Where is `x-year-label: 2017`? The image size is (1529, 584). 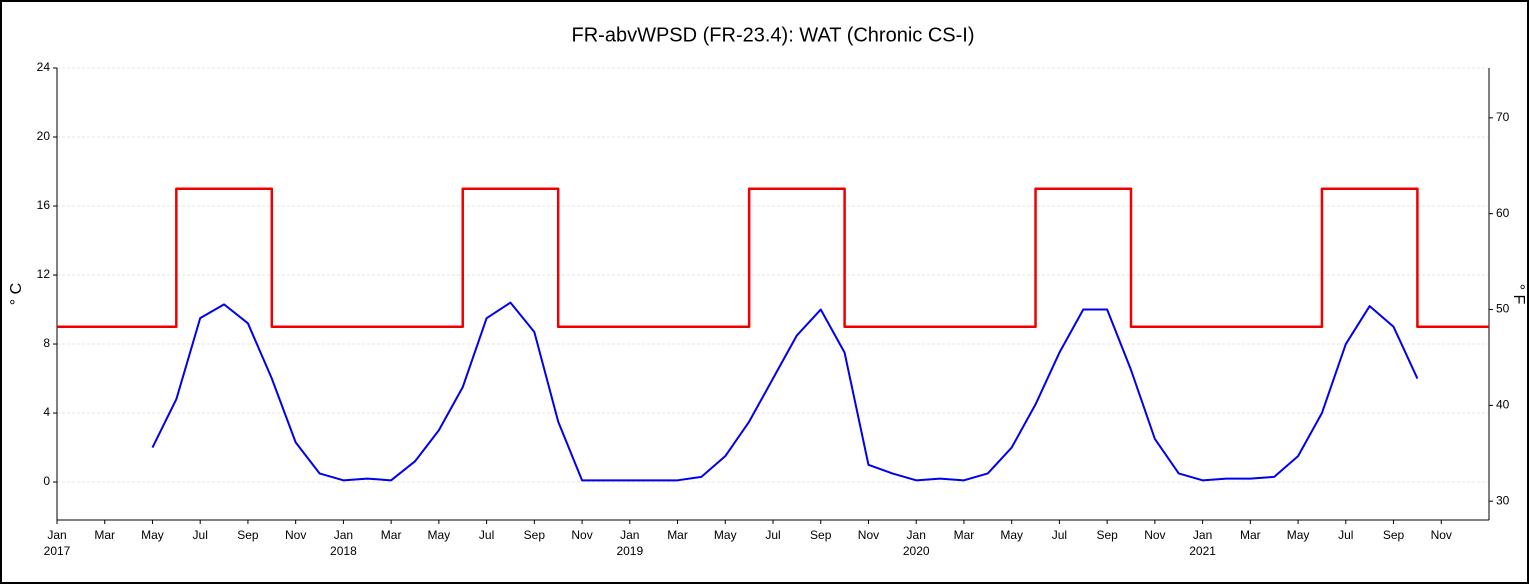 x-year-label: 2017 is located at coordinates (57, 551).